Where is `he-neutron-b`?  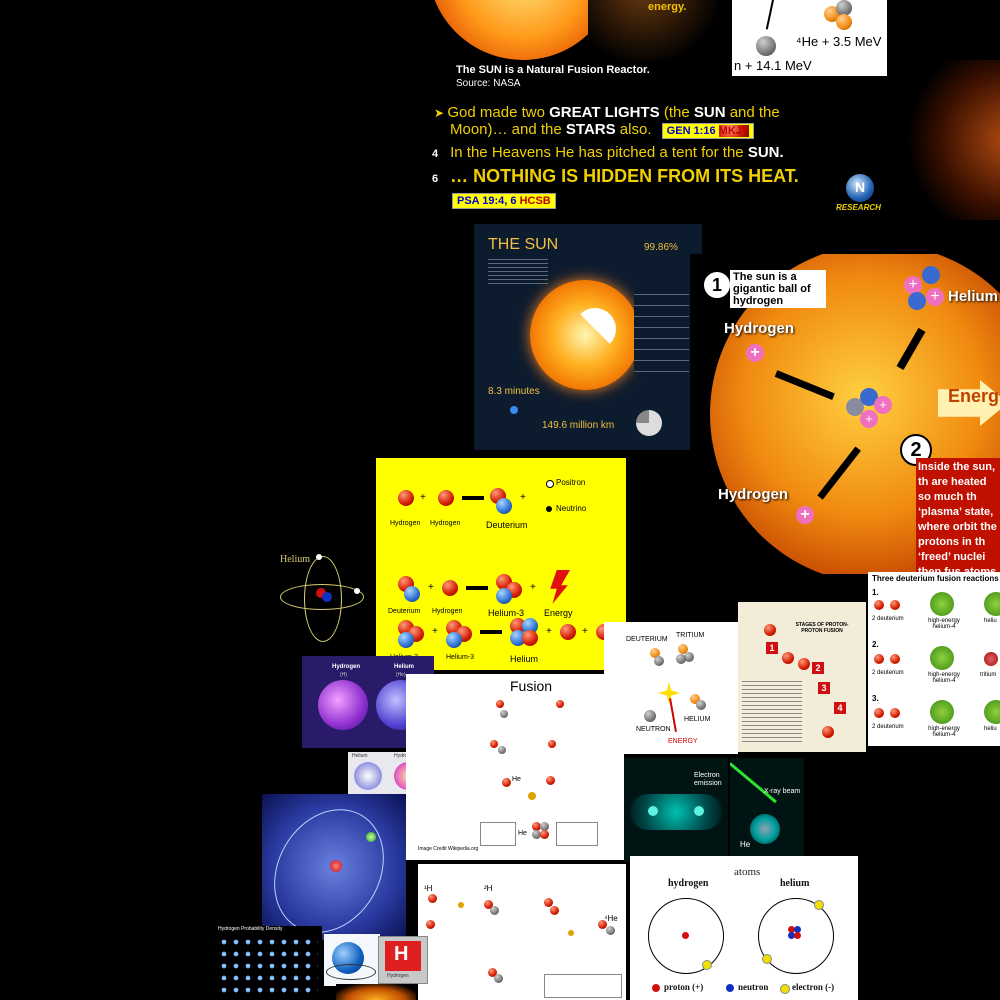 he-neutron-b is located at coordinates (917, 301).